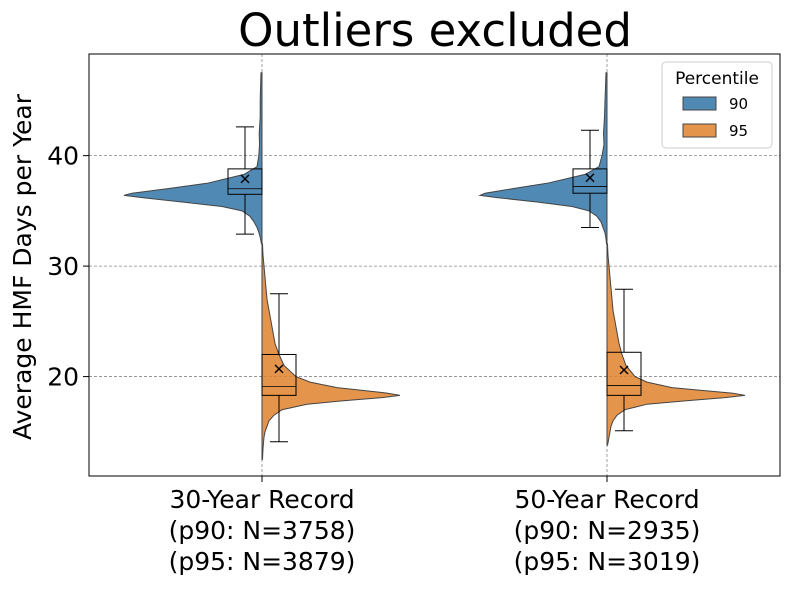 The height and width of the screenshot is (589, 790). What do you see at coordinates (607, 561) in the screenshot?
I see `x-tick-label-1-line-2: (p95: N=3019)` at bounding box center [607, 561].